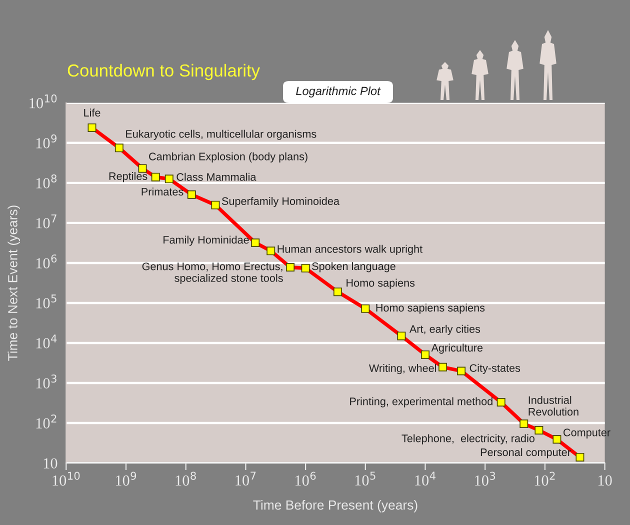 Image resolution: width=630 pixels, height=525 pixels. I want to click on annotation: Primates, so click(163, 192).